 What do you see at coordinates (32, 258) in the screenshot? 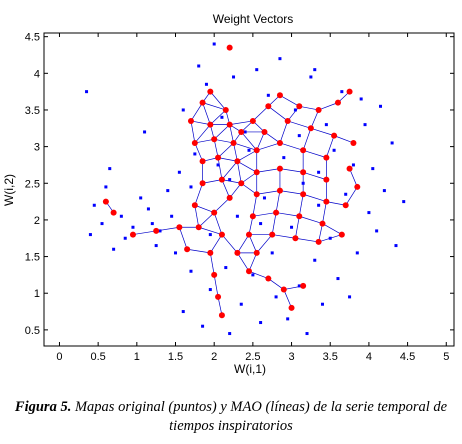
I see `y-tick-label: 1.5` at bounding box center [32, 258].